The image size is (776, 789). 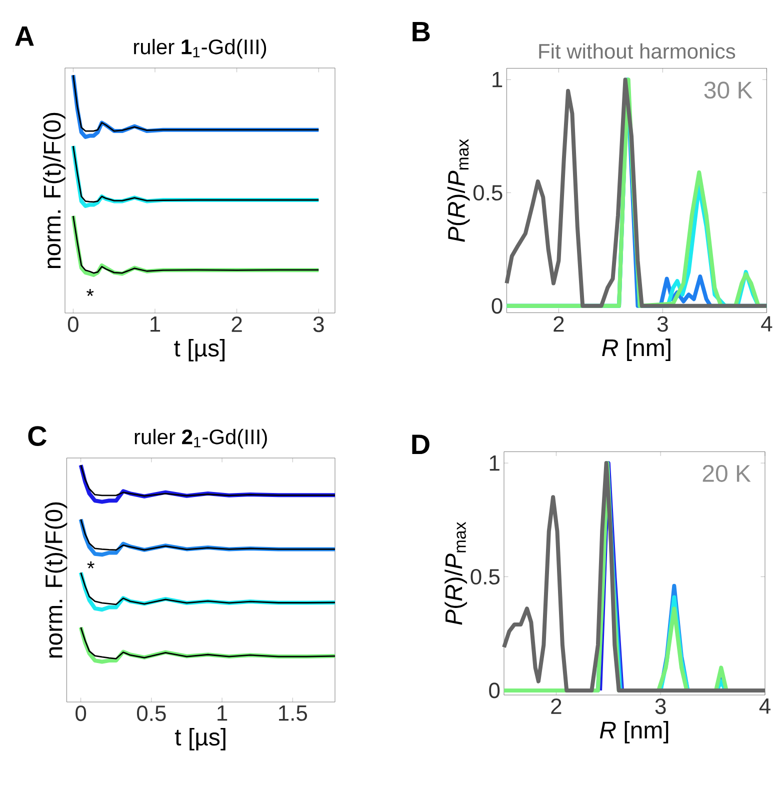 I want to click on x-tick-label: 0.5, so click(x=151, y=714).